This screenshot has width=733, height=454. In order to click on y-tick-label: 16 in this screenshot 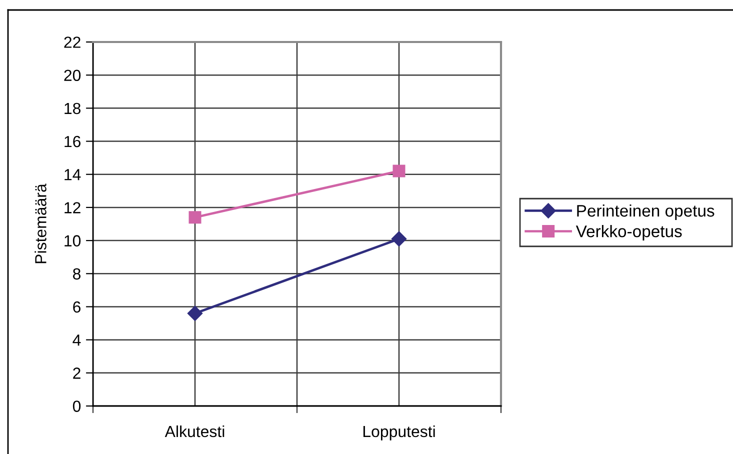, I will do `click(72, 142)`.